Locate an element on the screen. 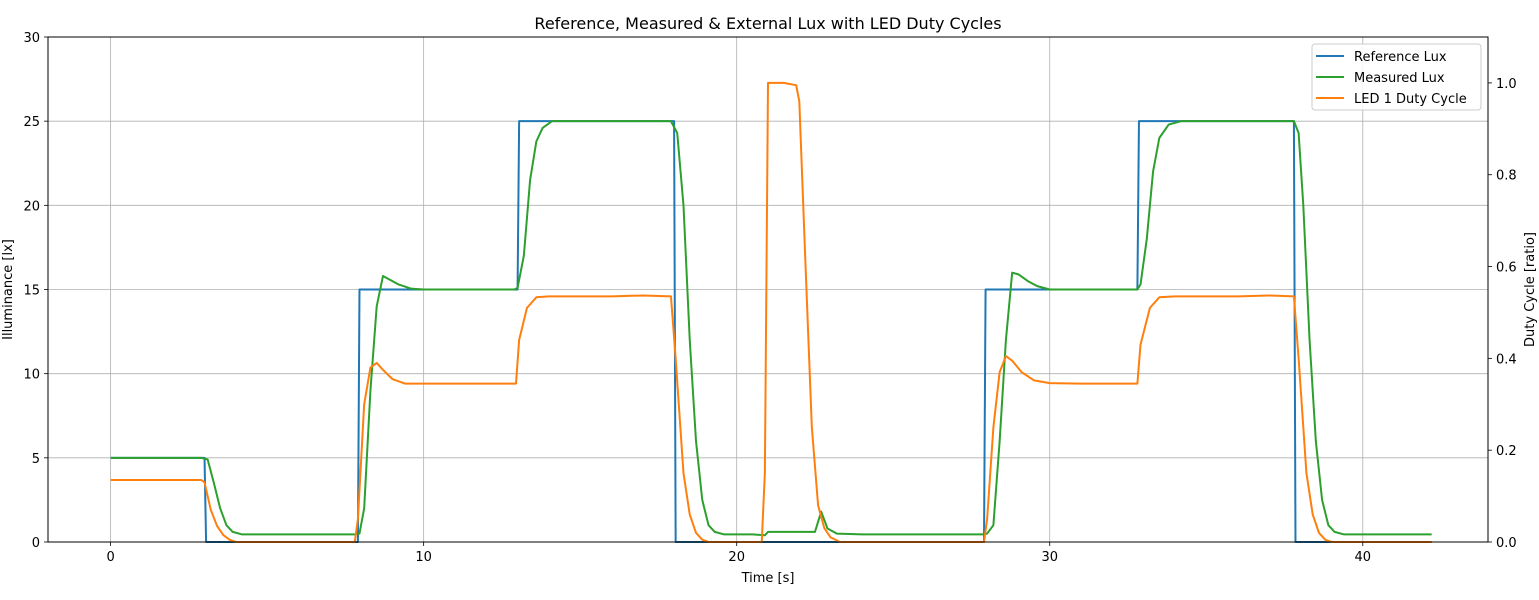 This screenshot has width=1539, height=600. y-left-tick-label: 25 is located at coordinates (31, 122).